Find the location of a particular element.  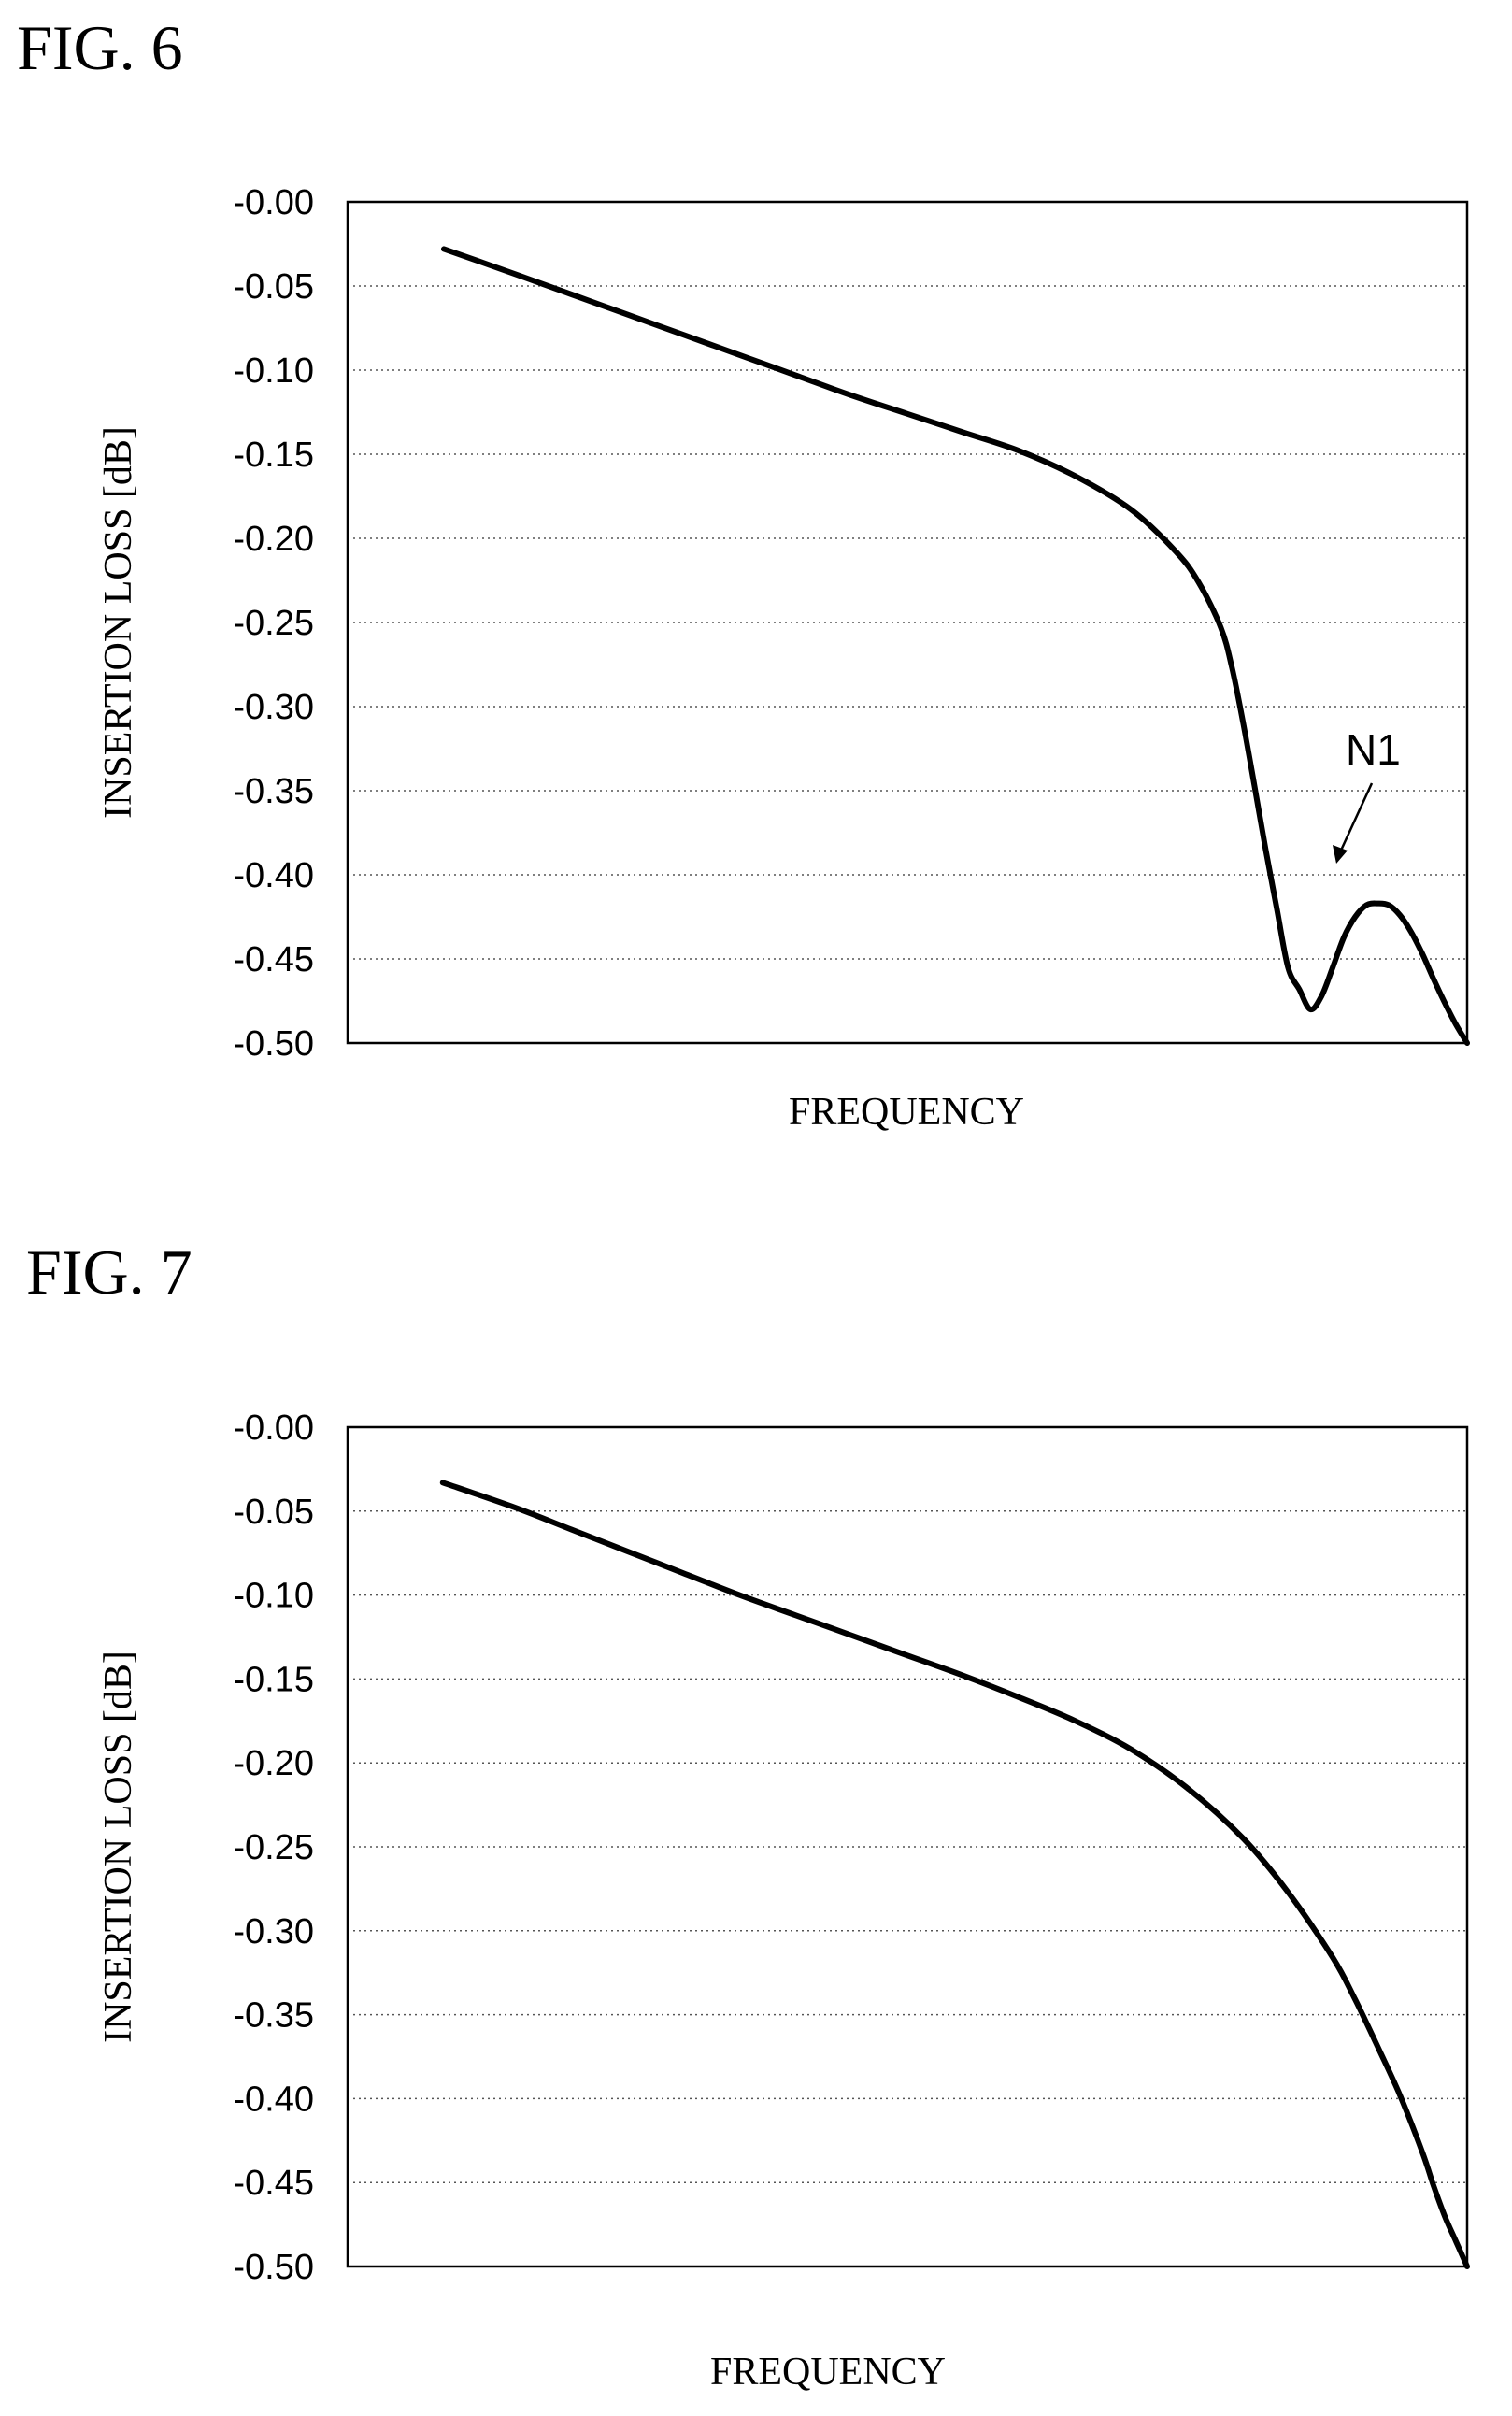

figure-6-annotations: N1 is located at coordinates (1367, 794).